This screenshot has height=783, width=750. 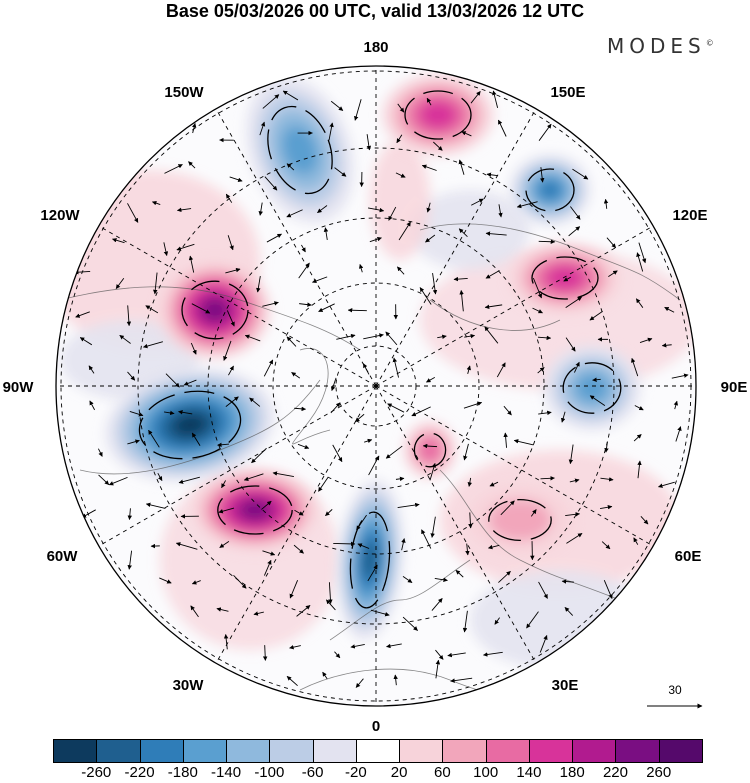 What do you see at coordinates (442, 772) in the screenshot?
I see `colorbar-label: 60` at bounding box center [442, 772].